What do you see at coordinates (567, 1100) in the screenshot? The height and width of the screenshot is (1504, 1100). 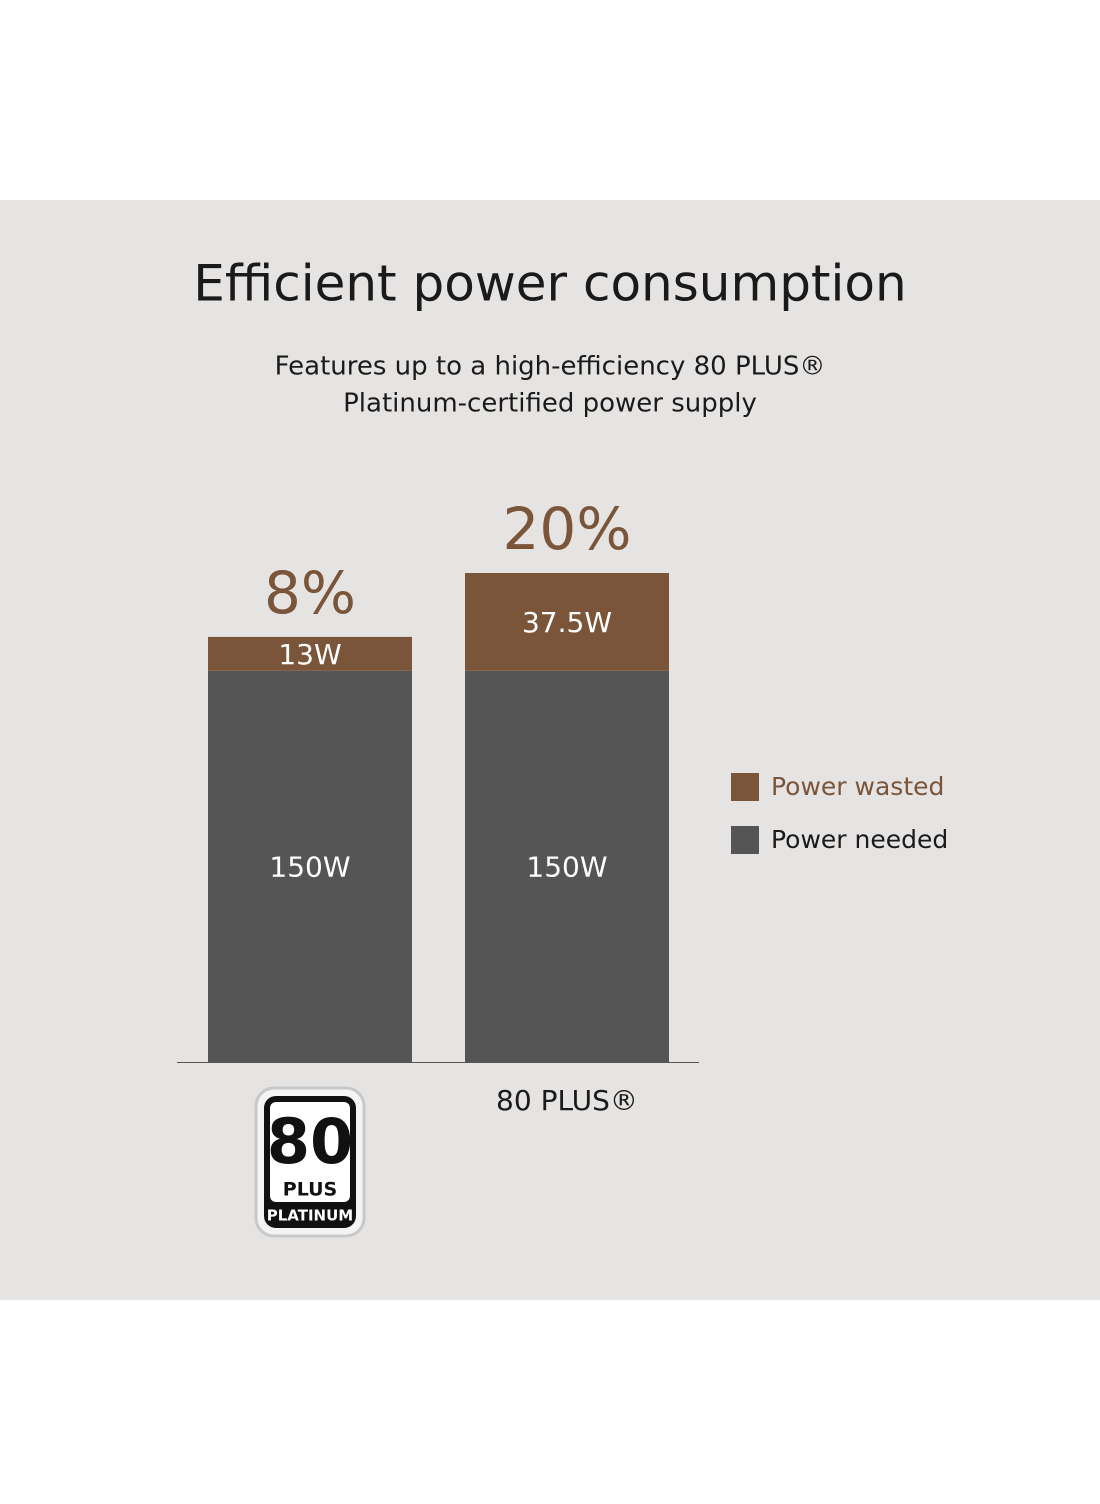 I see `x-tick-label: 80 PLUS®` at bounding box center [567, 1100].